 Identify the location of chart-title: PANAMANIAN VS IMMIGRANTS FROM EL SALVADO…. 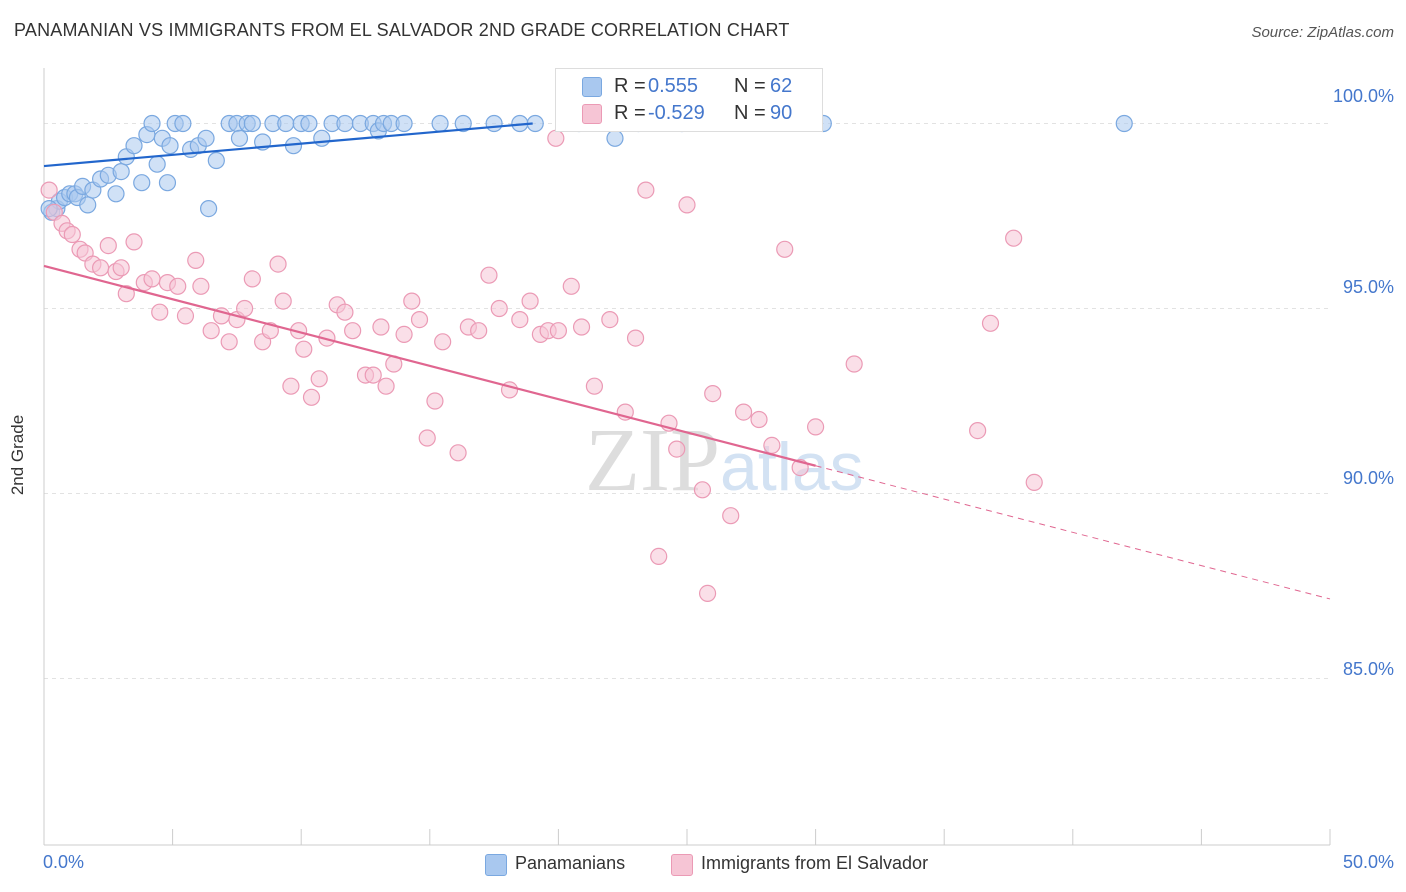
(402, 30).